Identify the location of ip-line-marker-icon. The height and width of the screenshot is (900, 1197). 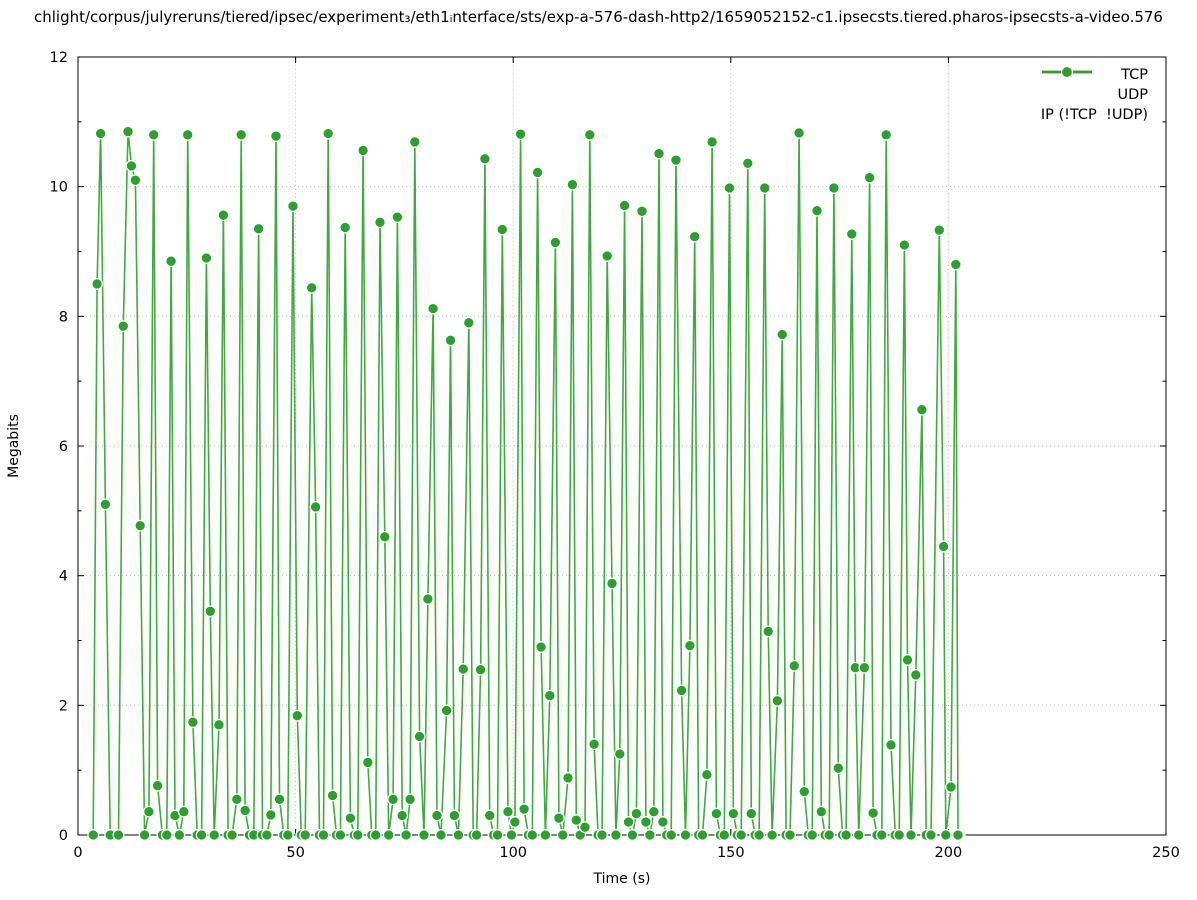
(1066, 72).